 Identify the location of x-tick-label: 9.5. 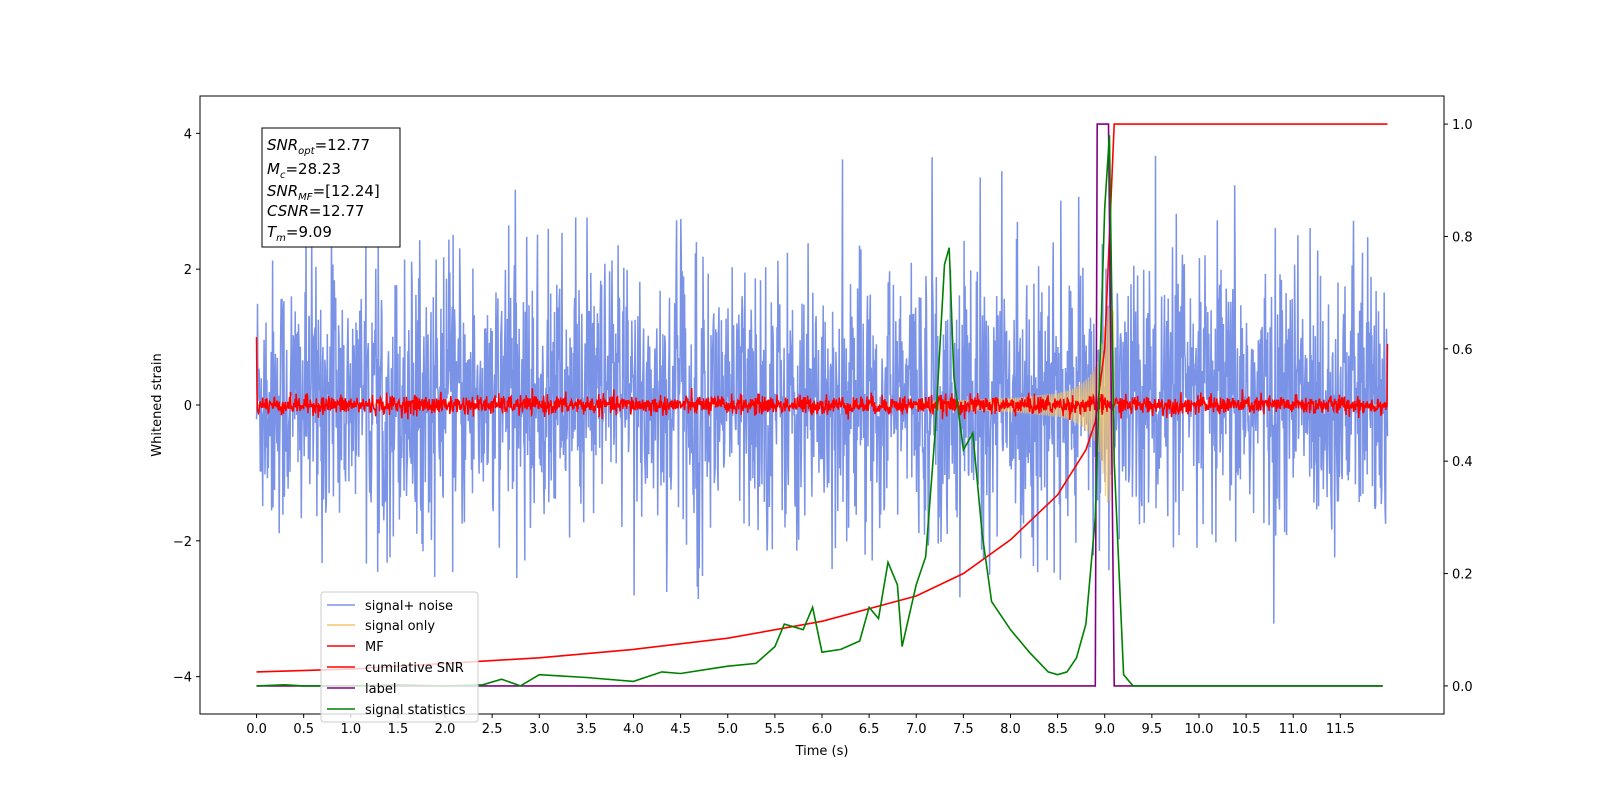
(1152, 729).